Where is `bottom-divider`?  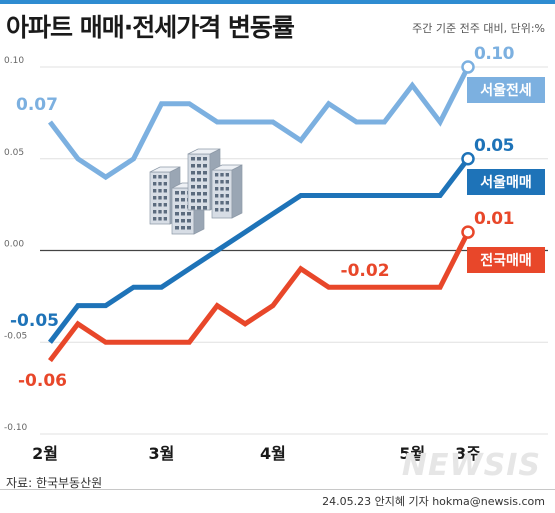 bottom-divider is located at coordinates (277, 489).